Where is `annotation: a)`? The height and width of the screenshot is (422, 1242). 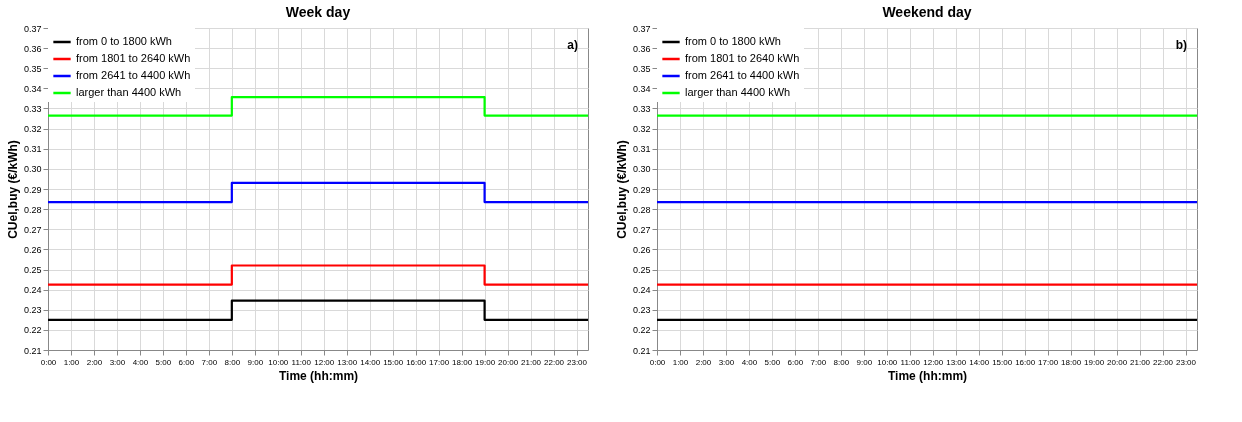
annotation: a) is located at coordinates (572, 45).